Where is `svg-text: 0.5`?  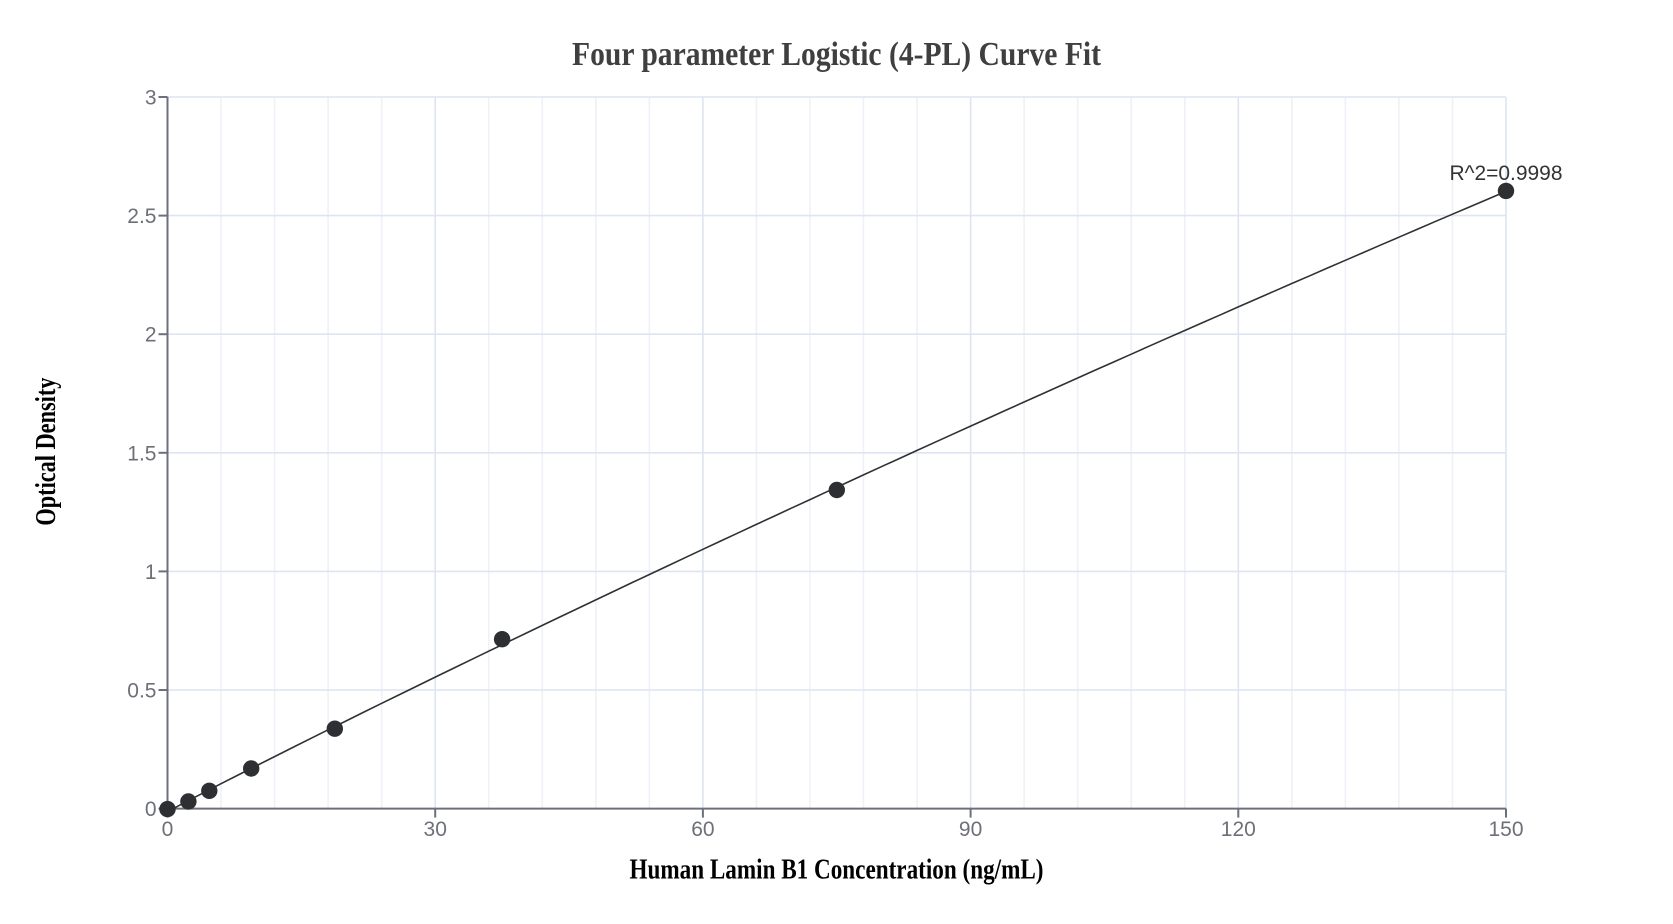 svg-text: 0.5 is located at coordinates (141, 691).